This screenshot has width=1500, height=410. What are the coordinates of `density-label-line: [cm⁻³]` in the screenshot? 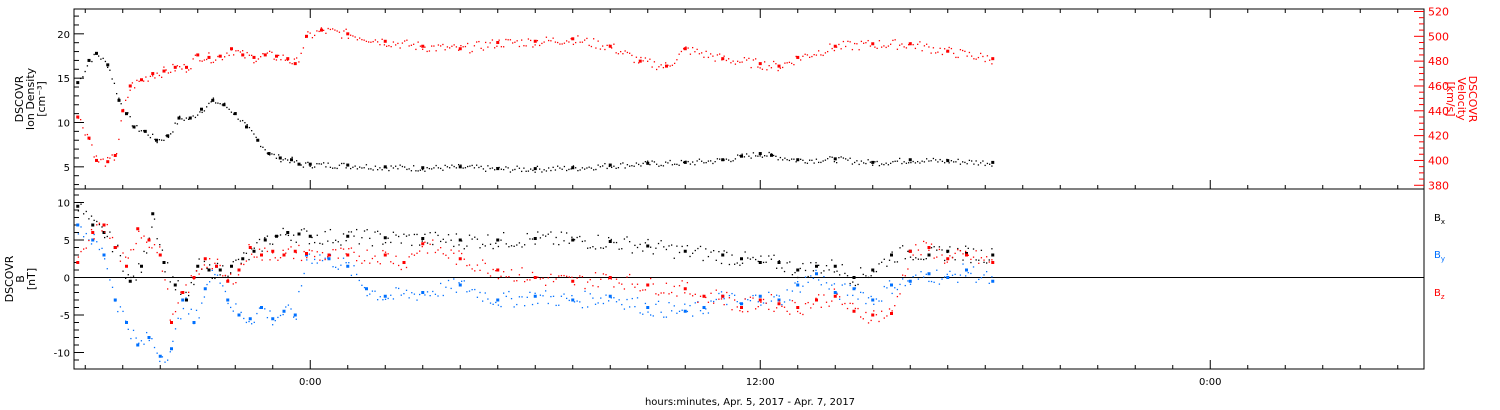 It's located at (41, 99).